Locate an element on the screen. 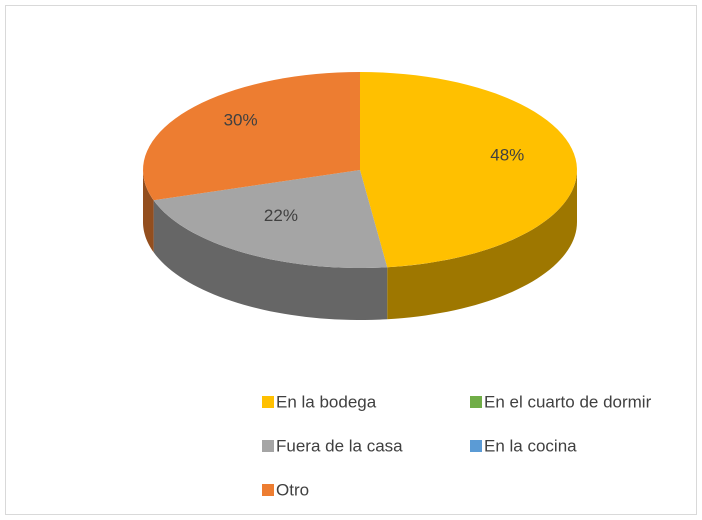  data-label: 22% is located at coordinates (281, 215).